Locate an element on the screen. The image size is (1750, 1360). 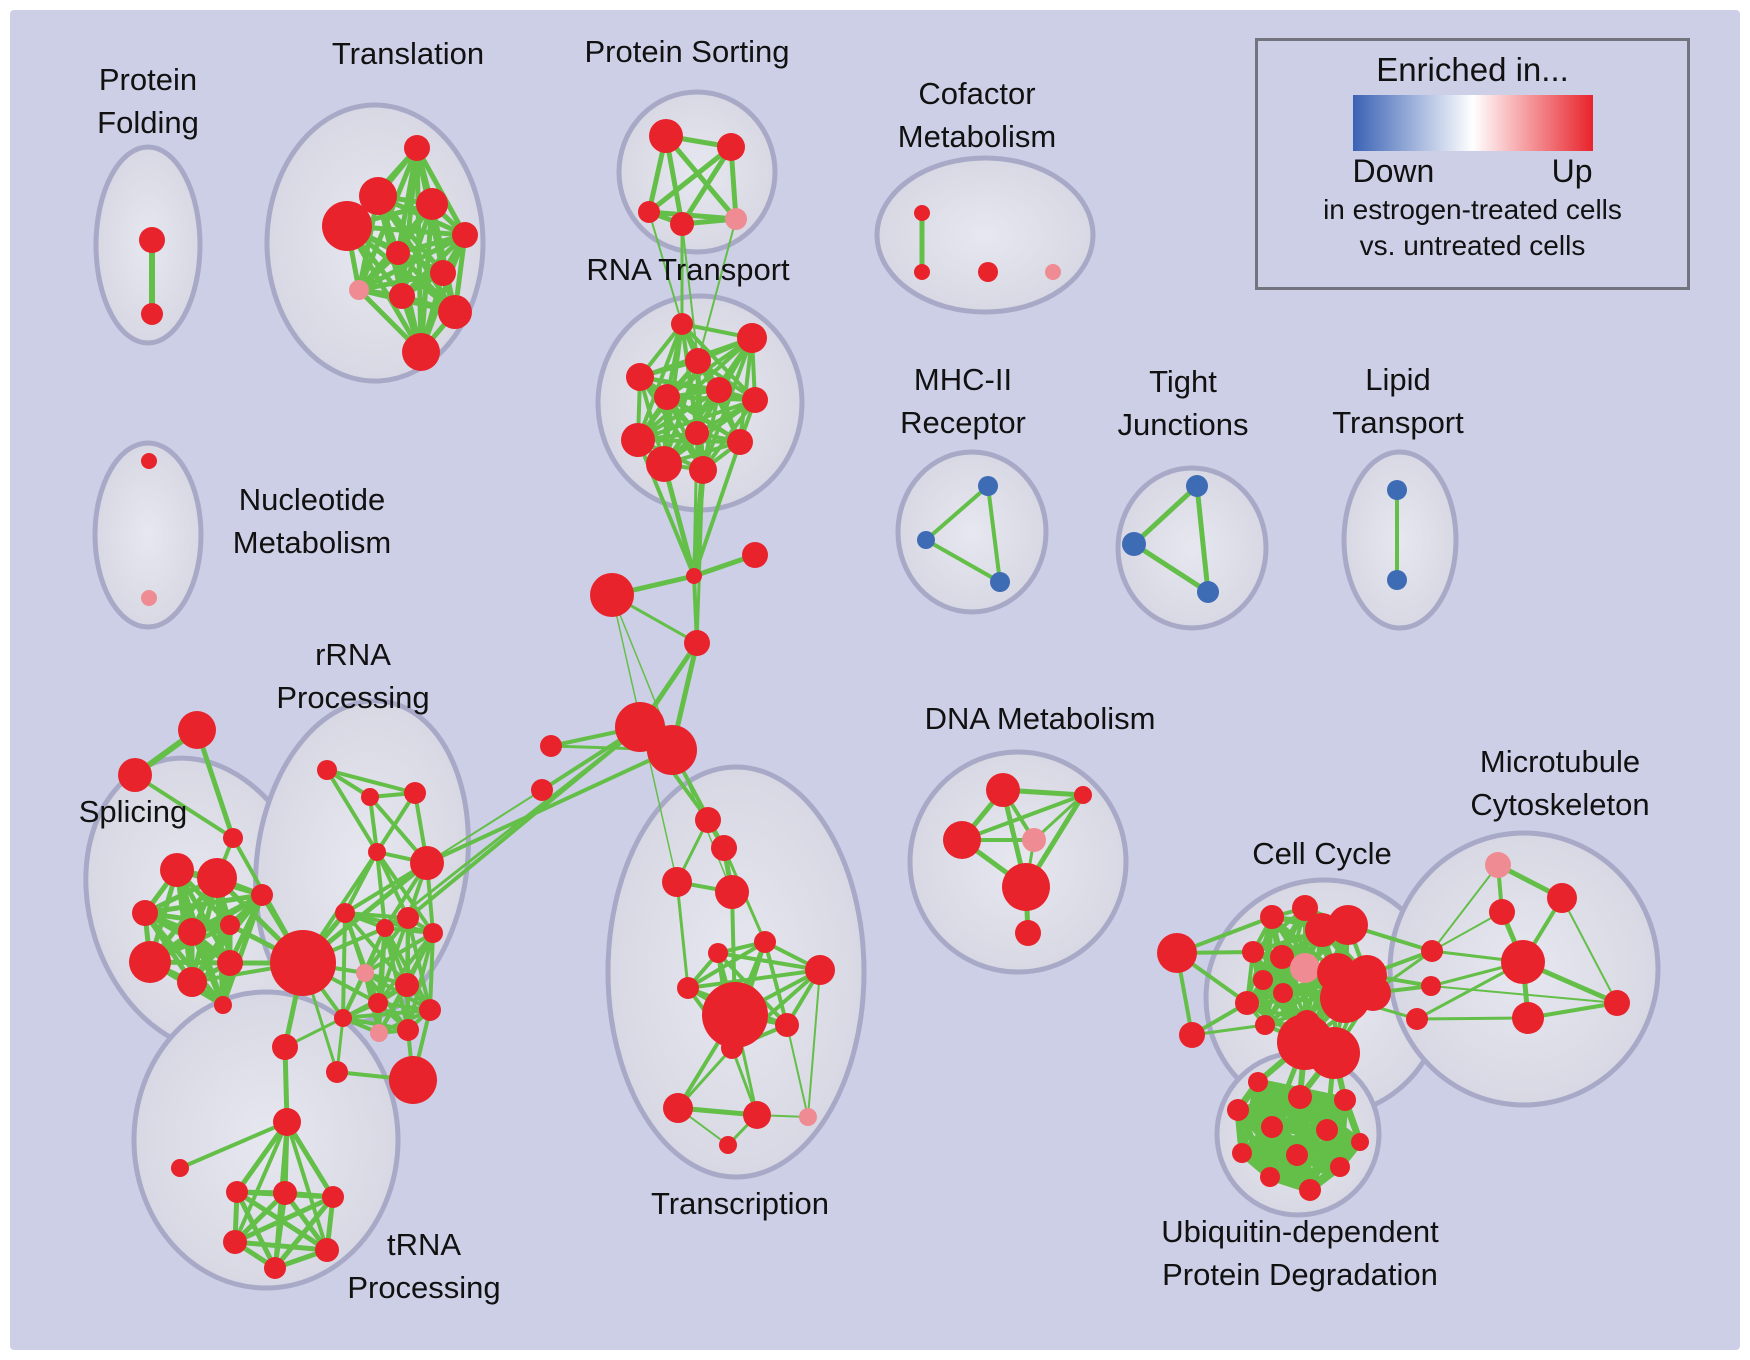
gene-set-node-MTB is located at coordinates (1523, 962).